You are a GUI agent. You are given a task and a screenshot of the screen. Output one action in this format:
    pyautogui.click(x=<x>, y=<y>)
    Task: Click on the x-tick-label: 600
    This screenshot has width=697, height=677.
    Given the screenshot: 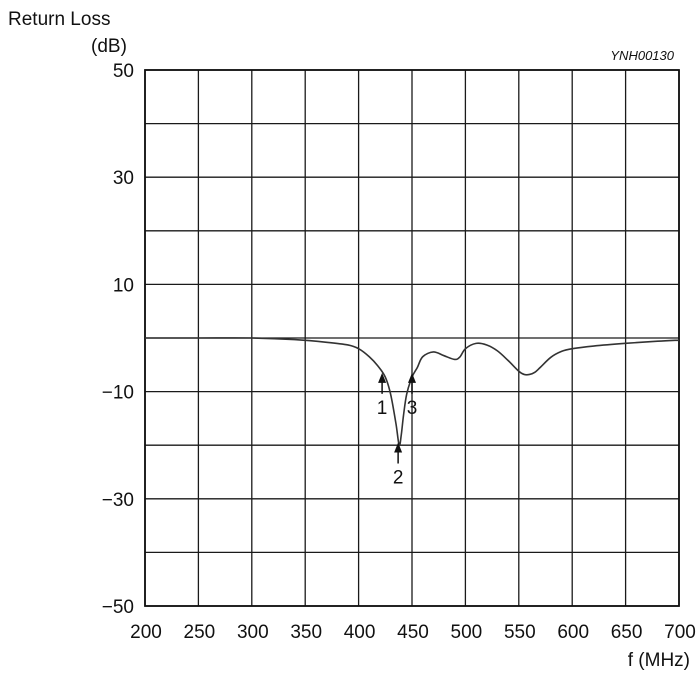 What is the action you would take?
    pyautogui.click(x=573, y=632)
    